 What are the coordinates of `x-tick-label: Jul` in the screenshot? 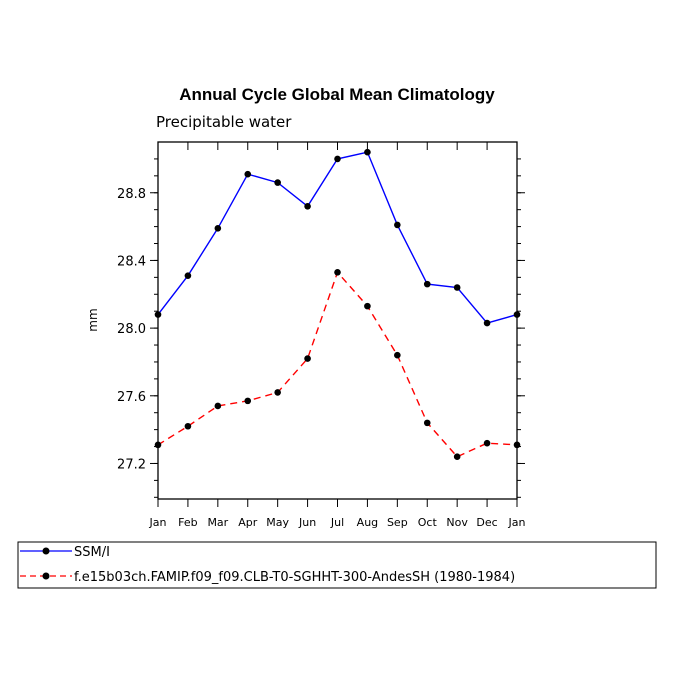 It's located at (337, 522).